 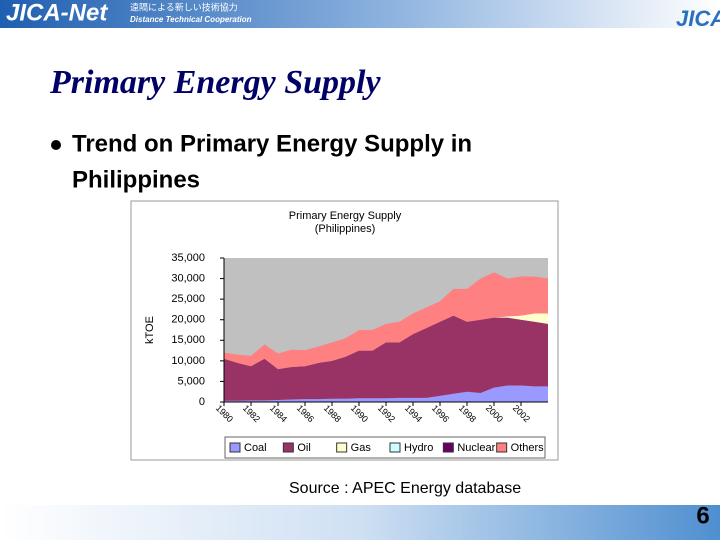 What do you see at coordinates (188, 320) in the screenshot?
I see `y-tick-label: 20,000` at bounding box center [188, 320].